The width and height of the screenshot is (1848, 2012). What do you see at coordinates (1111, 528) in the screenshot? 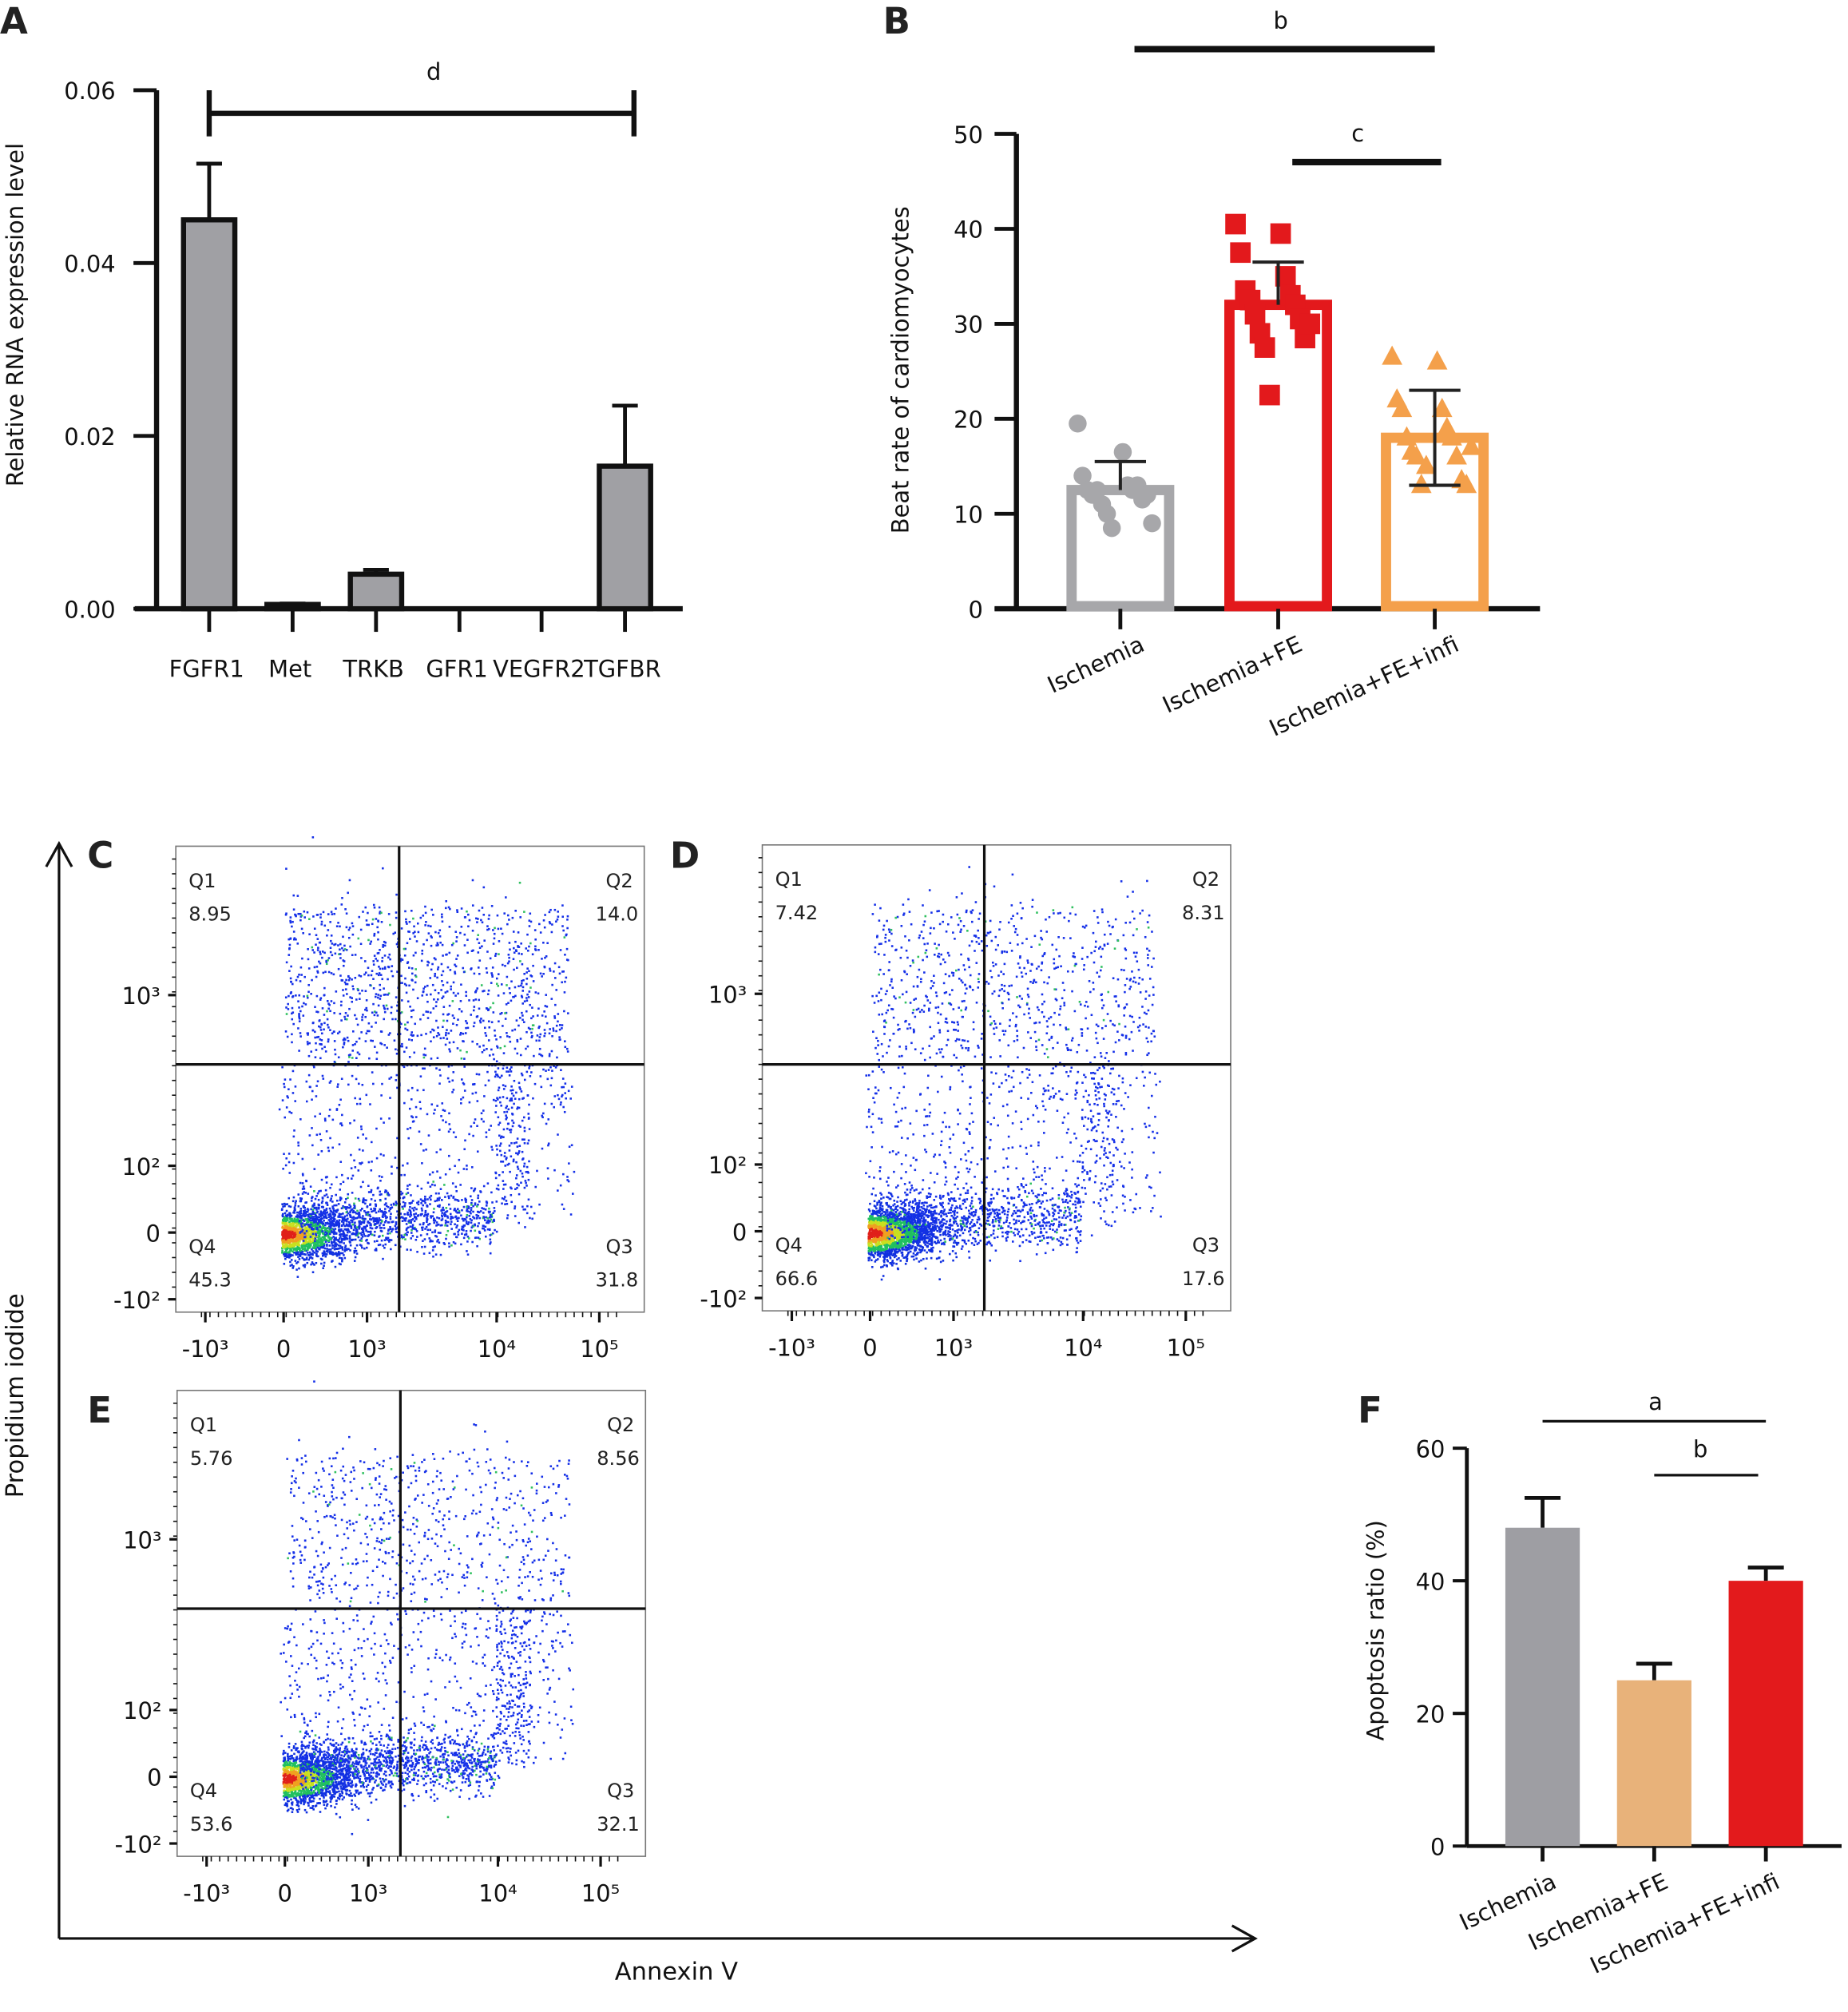
I see `data-point` at bounding box center [1111, 528].